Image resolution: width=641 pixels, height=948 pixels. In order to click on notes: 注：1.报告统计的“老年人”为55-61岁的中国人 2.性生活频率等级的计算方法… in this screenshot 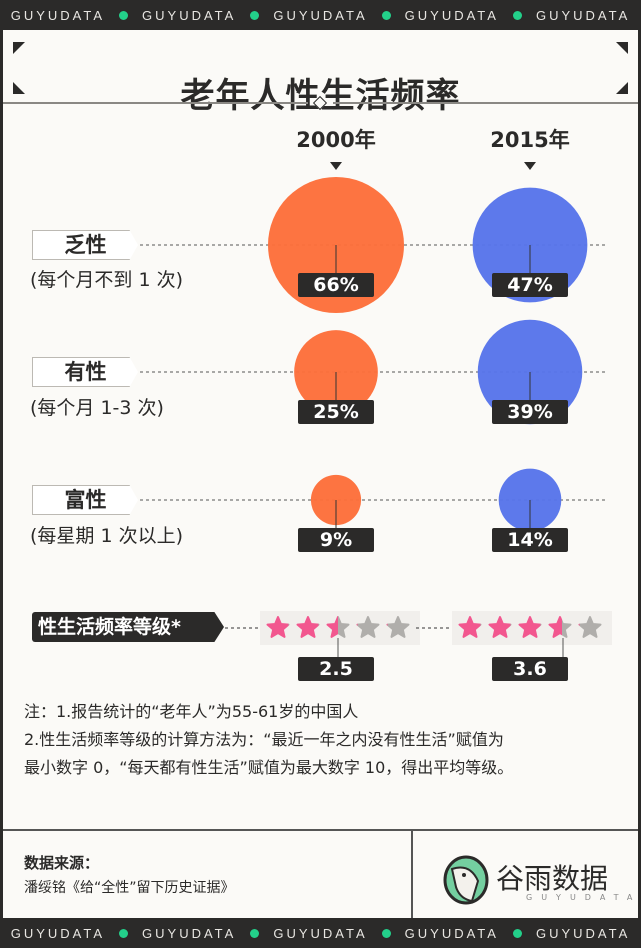, I will do `click(268, 740)`.